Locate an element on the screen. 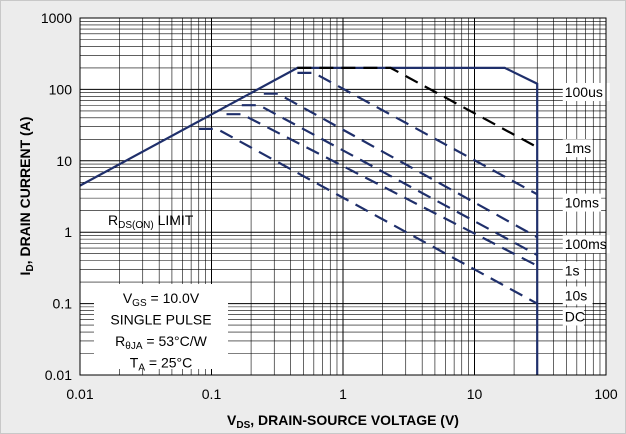 The height and width of the screenshot is (434, 626). x-tick-labels: 0.01 0.1 1 10 100 is located at coordinates (342, 394).